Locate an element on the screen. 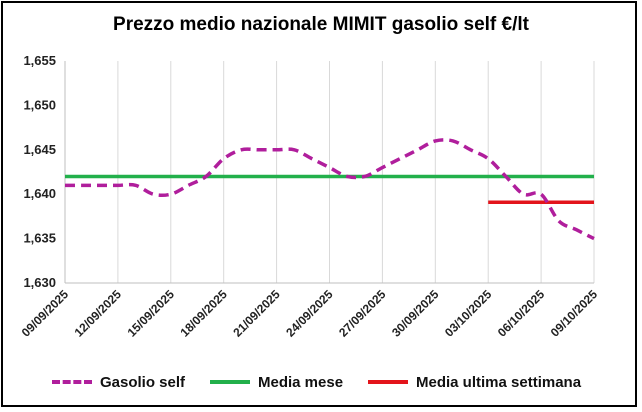  legend-item-media-mese: Media mese is located at coordinates (276, 382).